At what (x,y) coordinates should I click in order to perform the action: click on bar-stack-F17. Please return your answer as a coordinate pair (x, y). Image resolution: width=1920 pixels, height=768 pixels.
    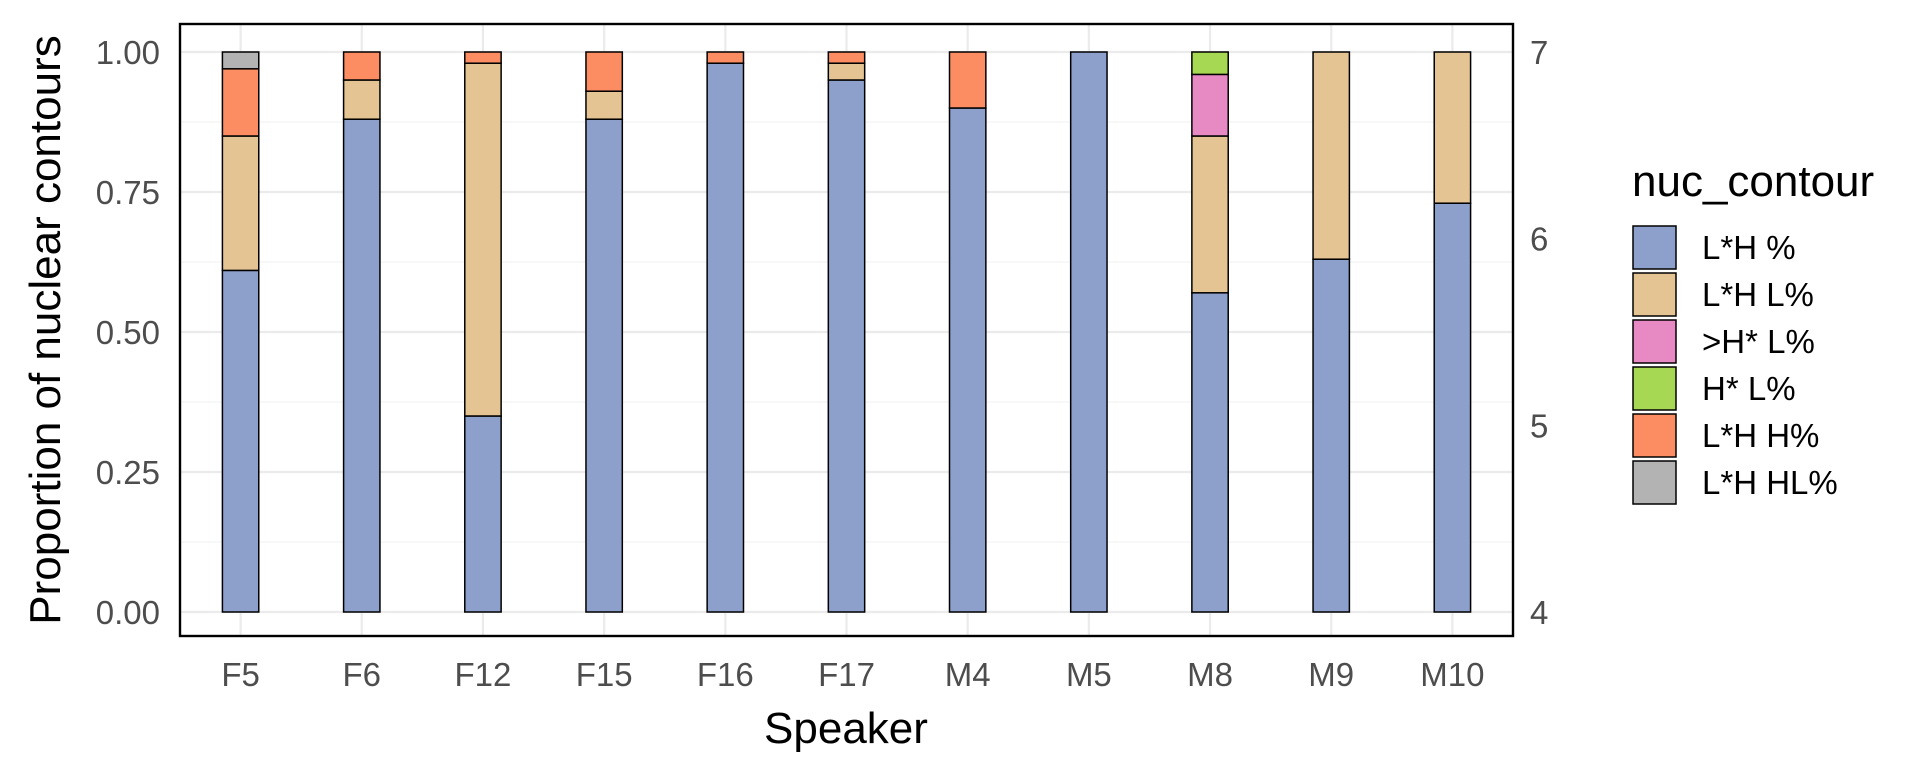
    Looking at the image, I should click on (846, 332).